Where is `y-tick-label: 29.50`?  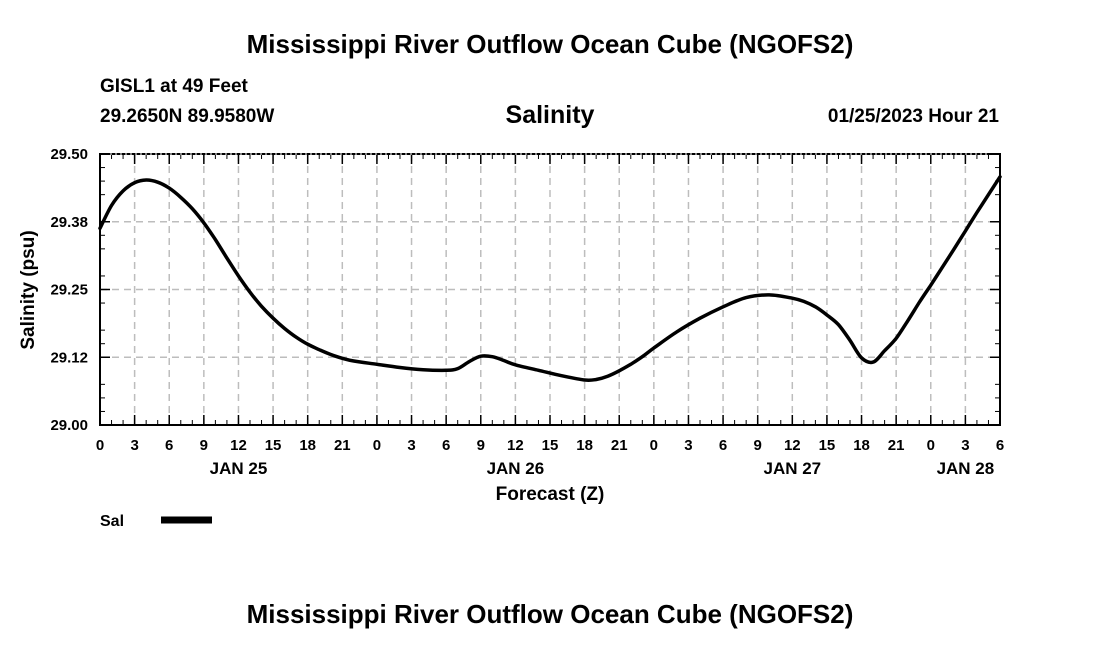 y-tick-label: 29.50 is located at coordinates (69, 154).